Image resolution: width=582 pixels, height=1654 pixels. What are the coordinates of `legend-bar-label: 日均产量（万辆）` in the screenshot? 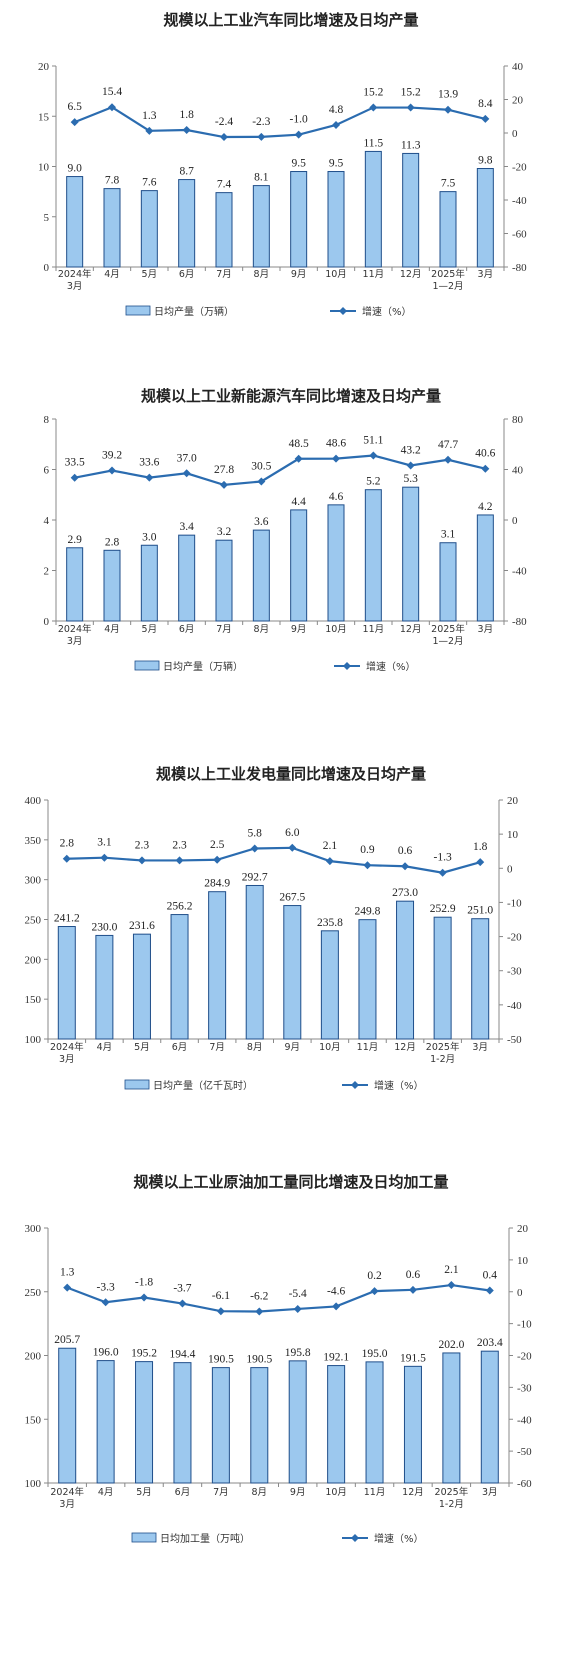 It's located at (194, 311).